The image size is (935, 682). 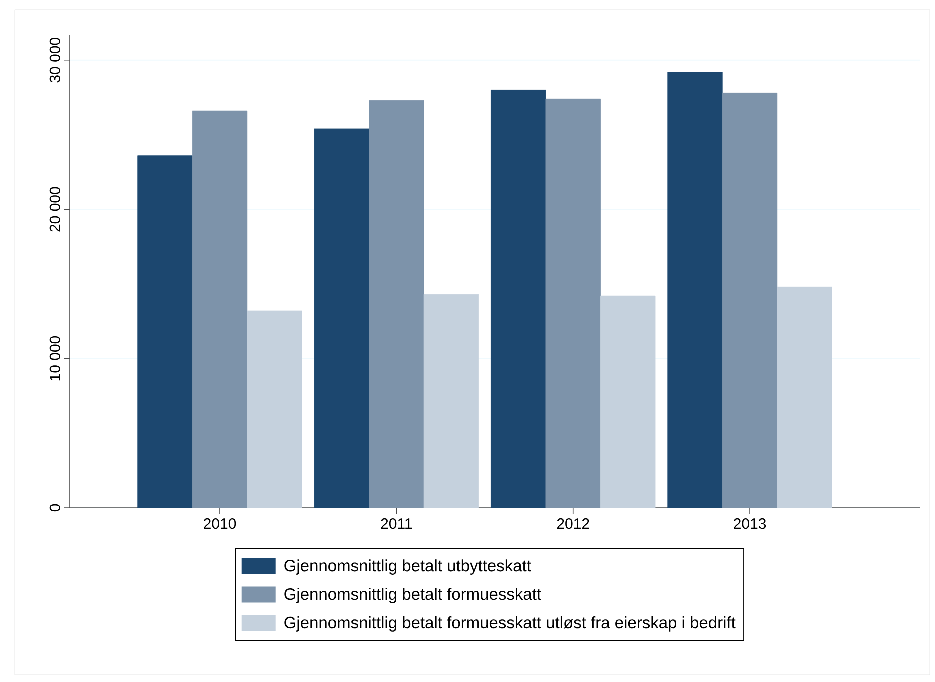 What do you see at coordinates (396, 524) in the screenshot?
I see `x-tick-label: 2011` at bounding box center [396, 524].